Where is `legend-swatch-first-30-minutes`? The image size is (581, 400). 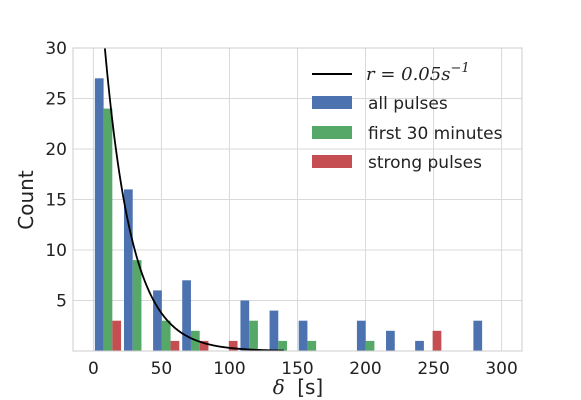 legend-swatch-first-30-minutes is located at coordinates (332, 132).